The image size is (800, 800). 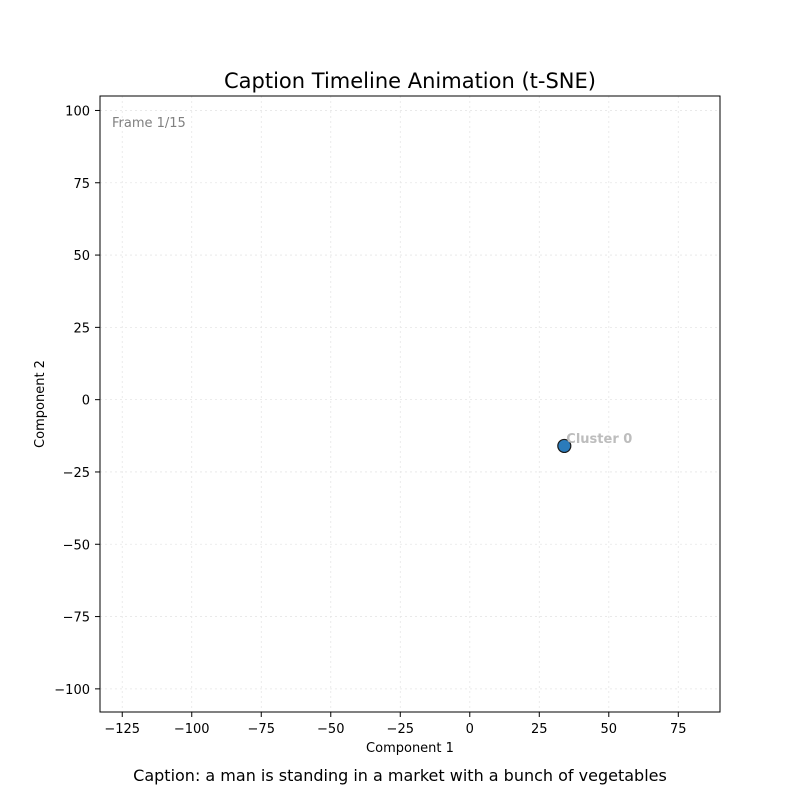 I want to click on scatter-points: Cluster 0, so click(x=594, y=443).